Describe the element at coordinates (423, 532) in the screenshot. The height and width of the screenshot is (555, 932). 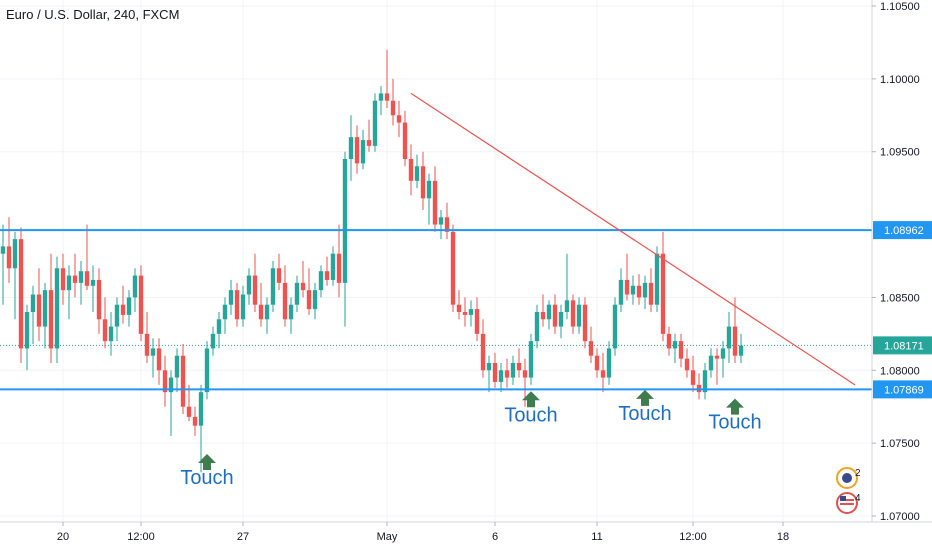
I see `time-axis: 20 12:00 27 May 6 11 12:00 18` at that location.